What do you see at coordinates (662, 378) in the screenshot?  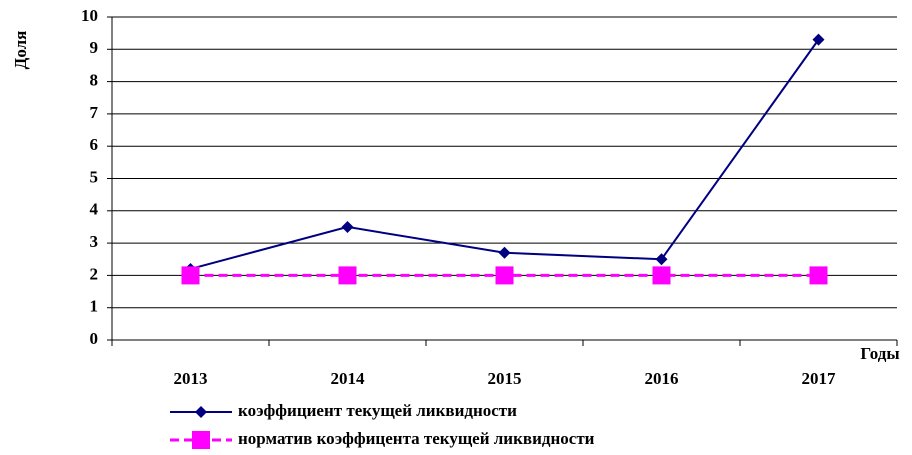 I see `x-tick-label: 2016` at bounding box center [662, 378].